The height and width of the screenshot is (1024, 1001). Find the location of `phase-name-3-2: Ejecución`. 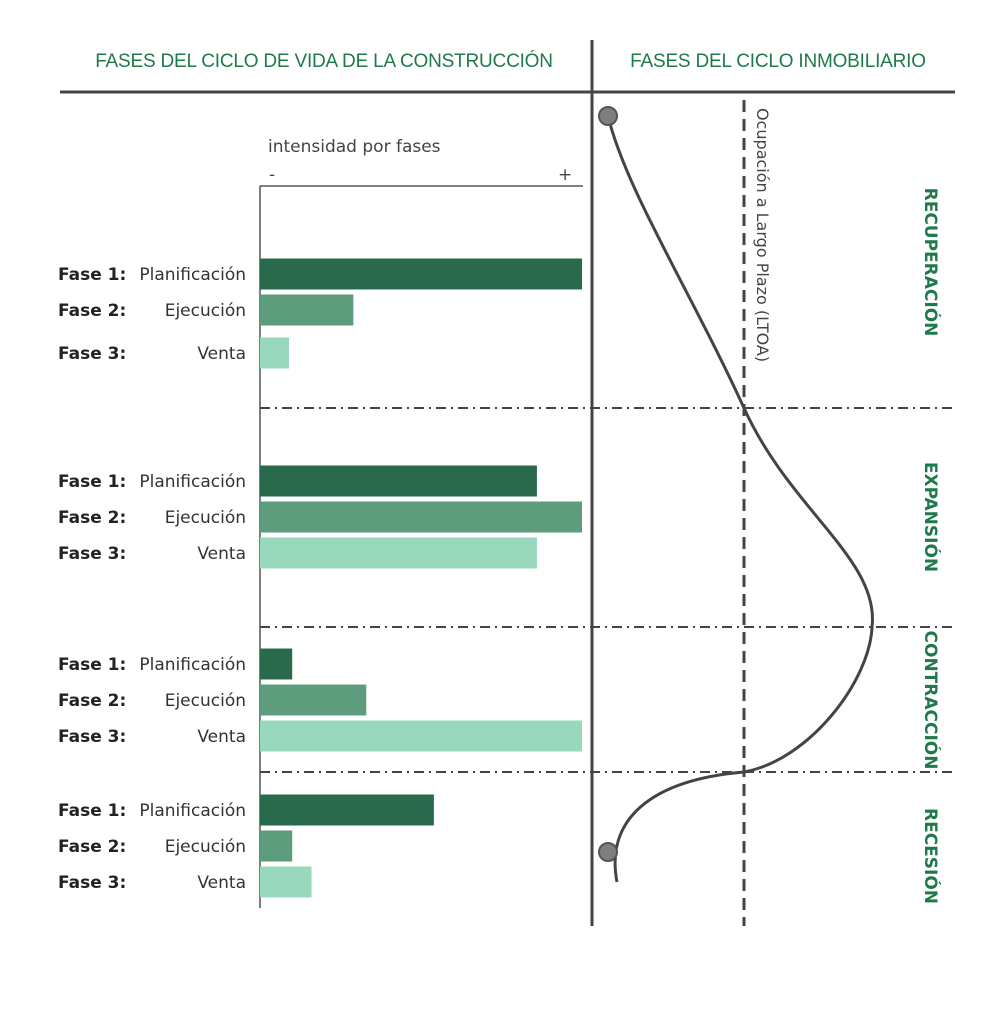

phase-name-3-2: Ejecución is located at coordinates (205, 701).